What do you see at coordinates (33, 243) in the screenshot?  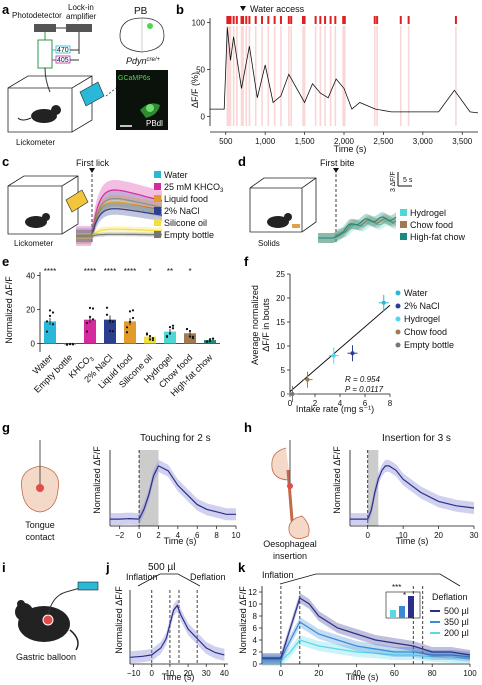 I see `panel-c-lickometer: Lickometer` at bounding box center [33, 243].